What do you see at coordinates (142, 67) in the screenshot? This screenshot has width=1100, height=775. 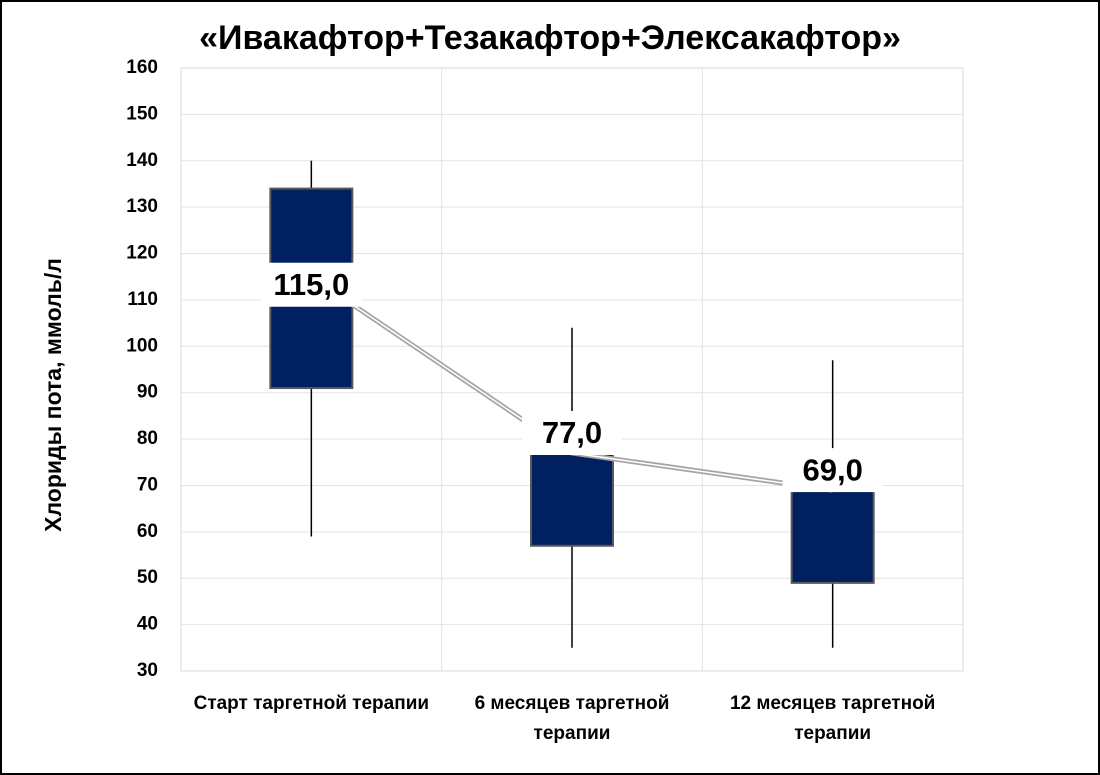 I see `y-tick-label: 160` at bounding box center [142, 67].